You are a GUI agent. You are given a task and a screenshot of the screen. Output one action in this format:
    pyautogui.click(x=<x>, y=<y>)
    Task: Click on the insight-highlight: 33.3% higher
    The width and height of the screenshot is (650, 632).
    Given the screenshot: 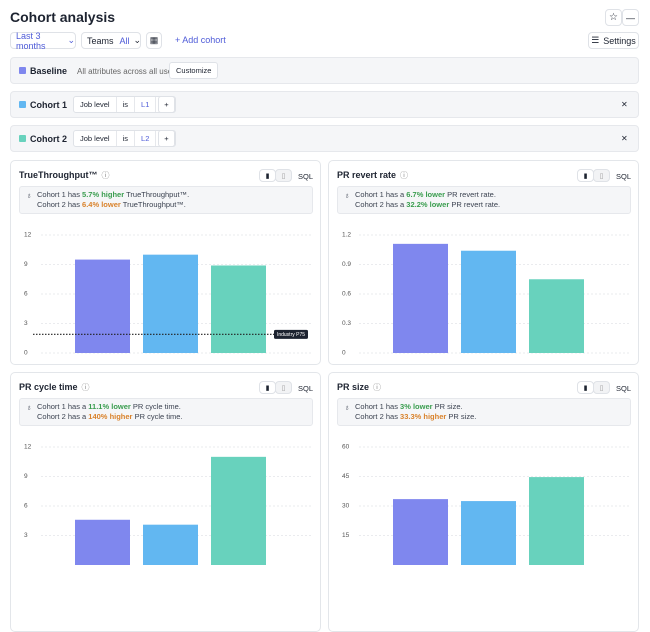 What is the action you would take?
    pyautogui.click(x=423, y=416)
    